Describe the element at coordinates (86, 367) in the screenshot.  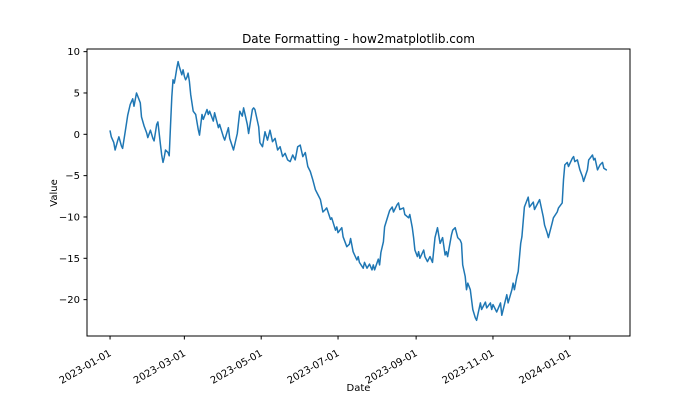
I see `x-tick-label: 2023-01-01` at that location.